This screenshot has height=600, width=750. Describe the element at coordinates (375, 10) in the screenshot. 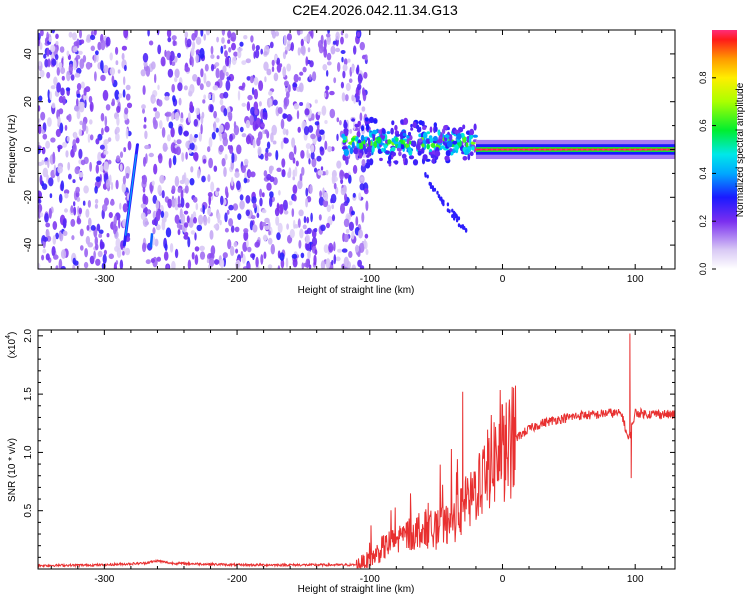

I see `figure-title: C2E4.2026.042.11.34.G13` at that location.